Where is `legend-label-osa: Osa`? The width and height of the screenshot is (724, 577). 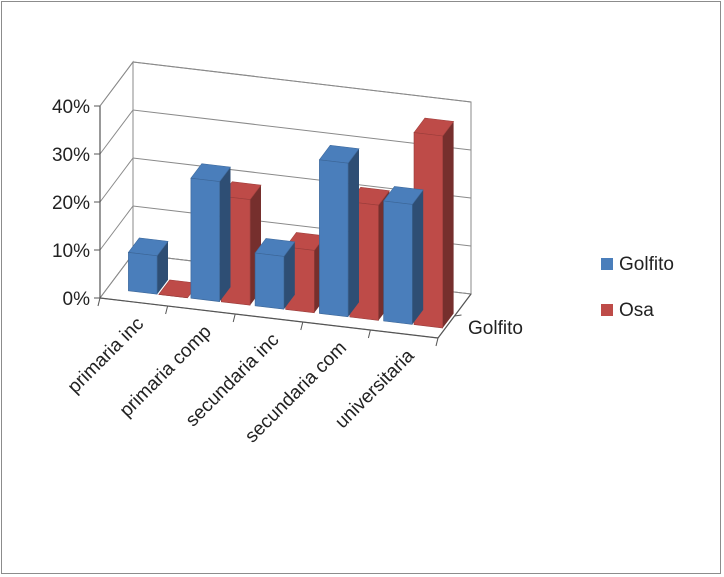 legend-label-osa: Osa is located at coordinates (636, 310).